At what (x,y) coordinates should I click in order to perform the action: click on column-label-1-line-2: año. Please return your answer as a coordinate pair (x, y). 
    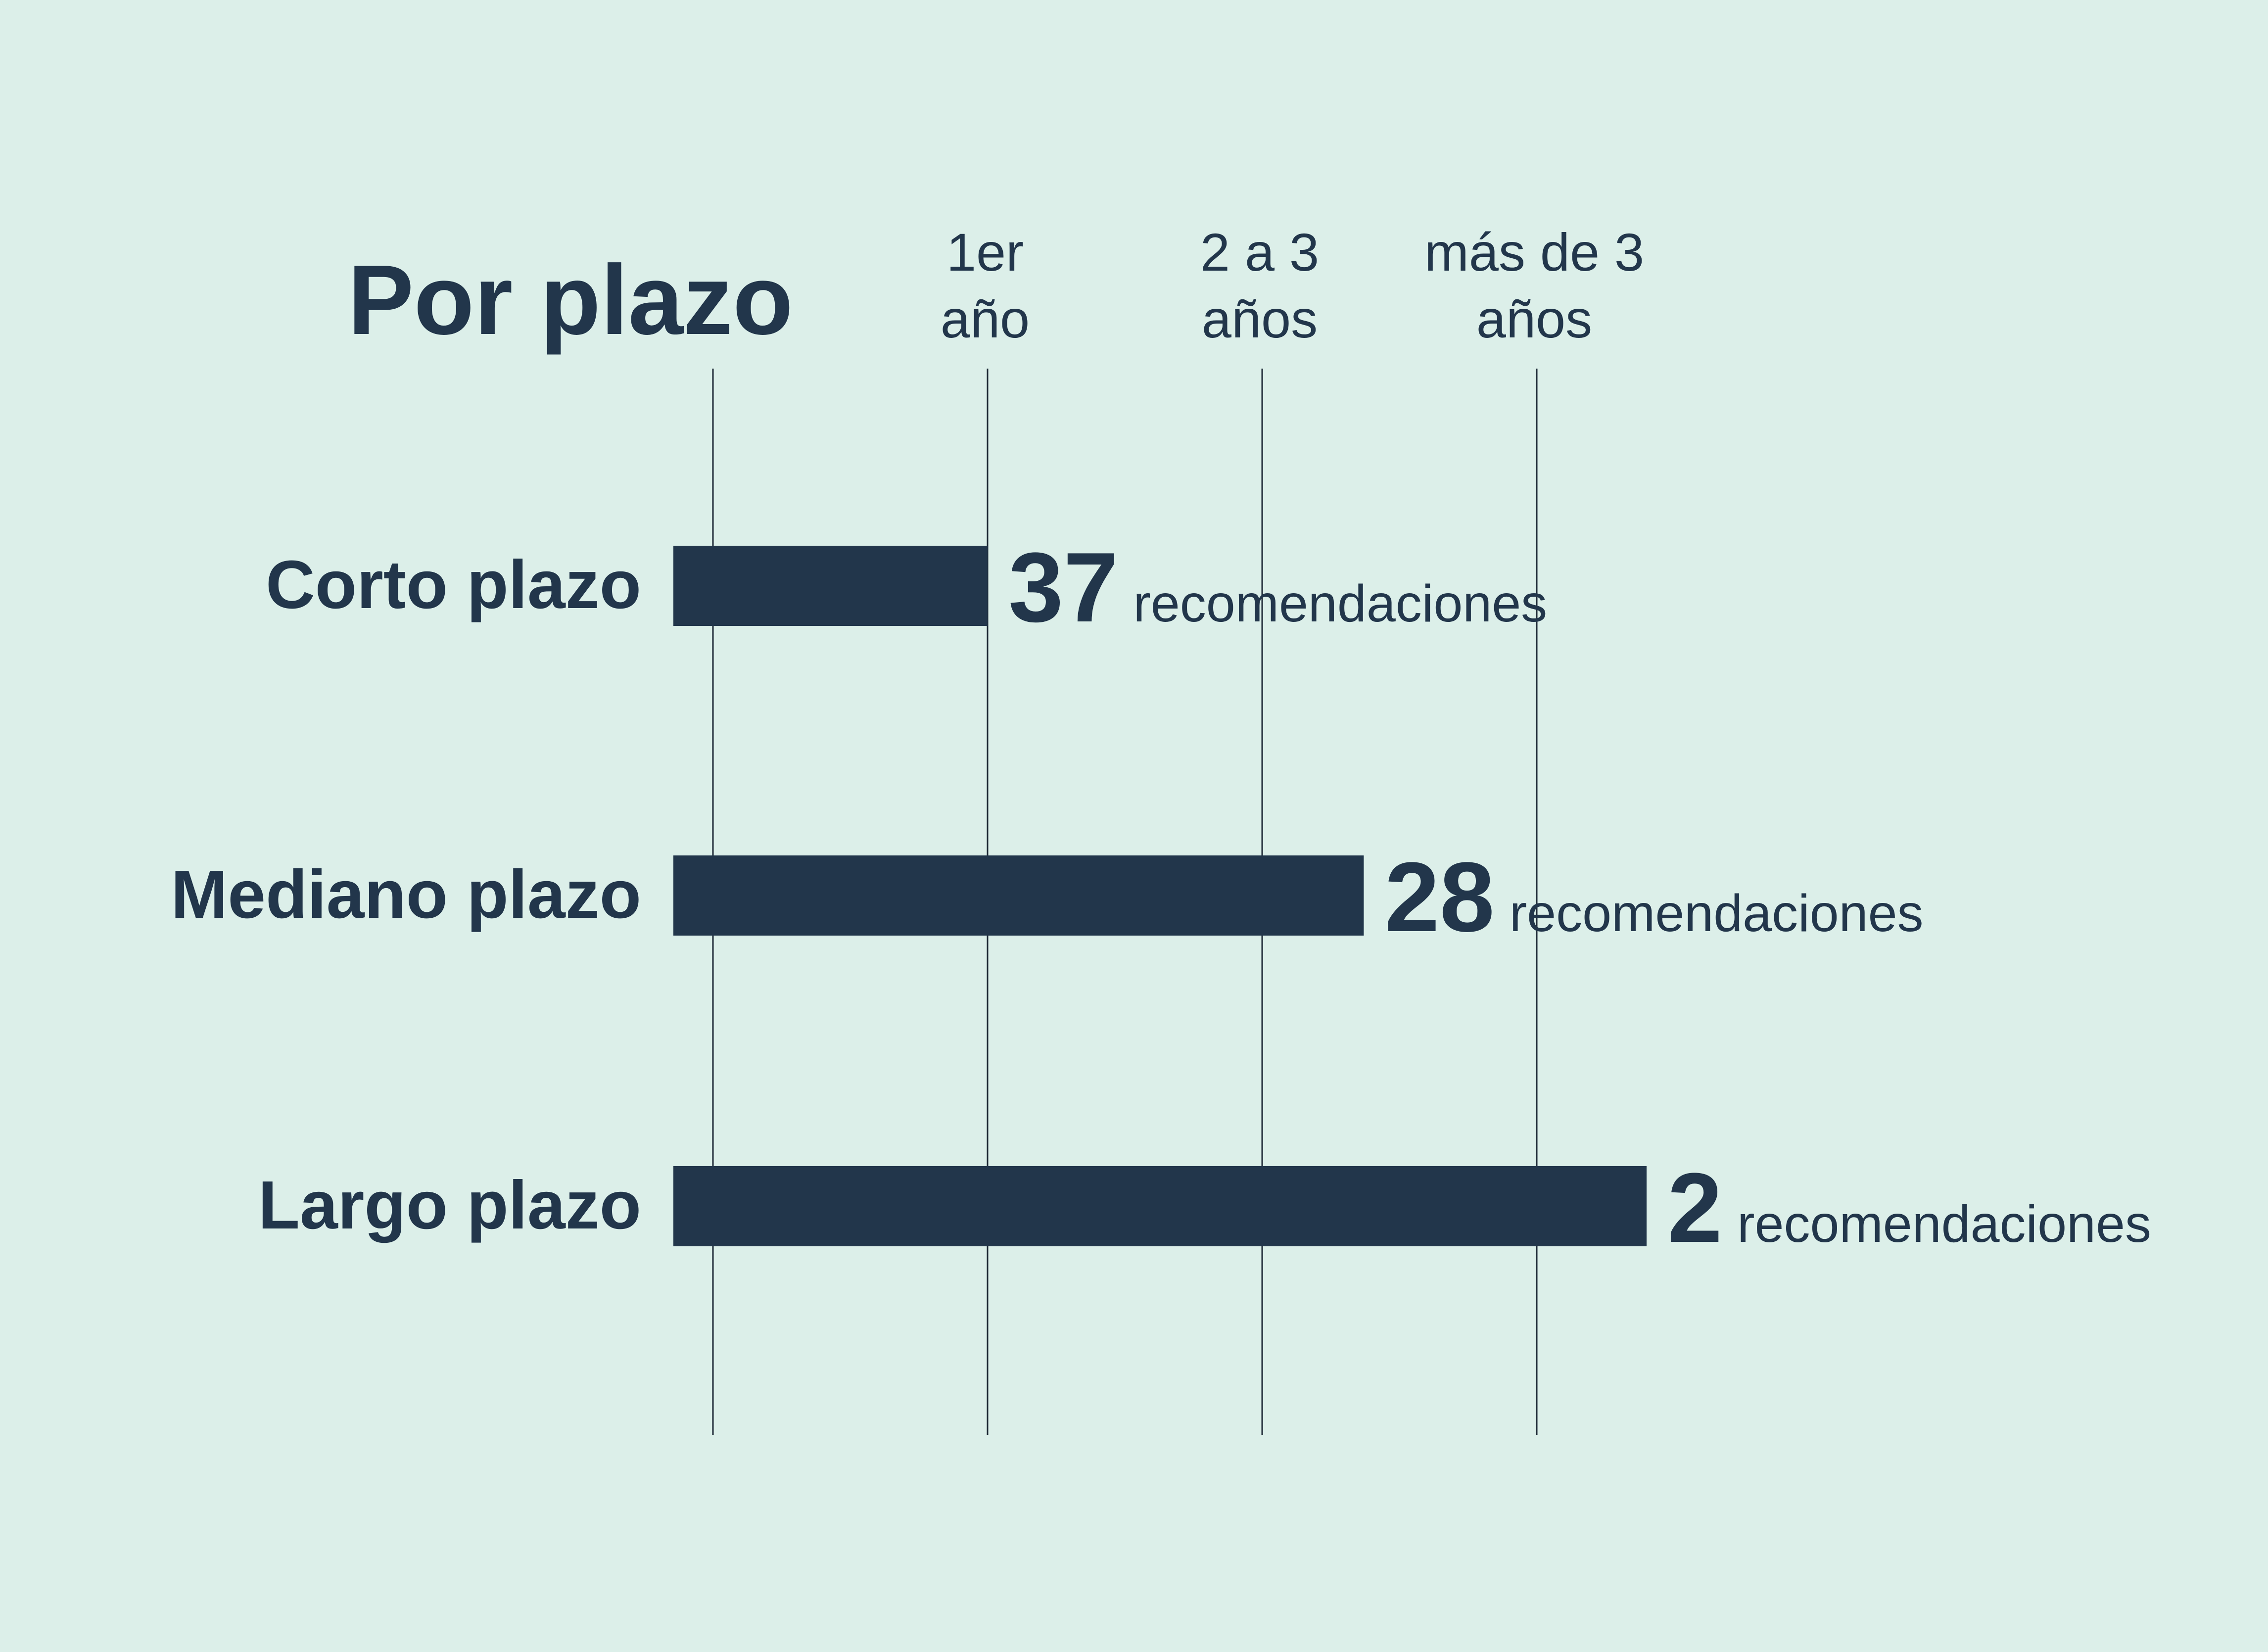
    Looking at the image, I should click on (986, 319).